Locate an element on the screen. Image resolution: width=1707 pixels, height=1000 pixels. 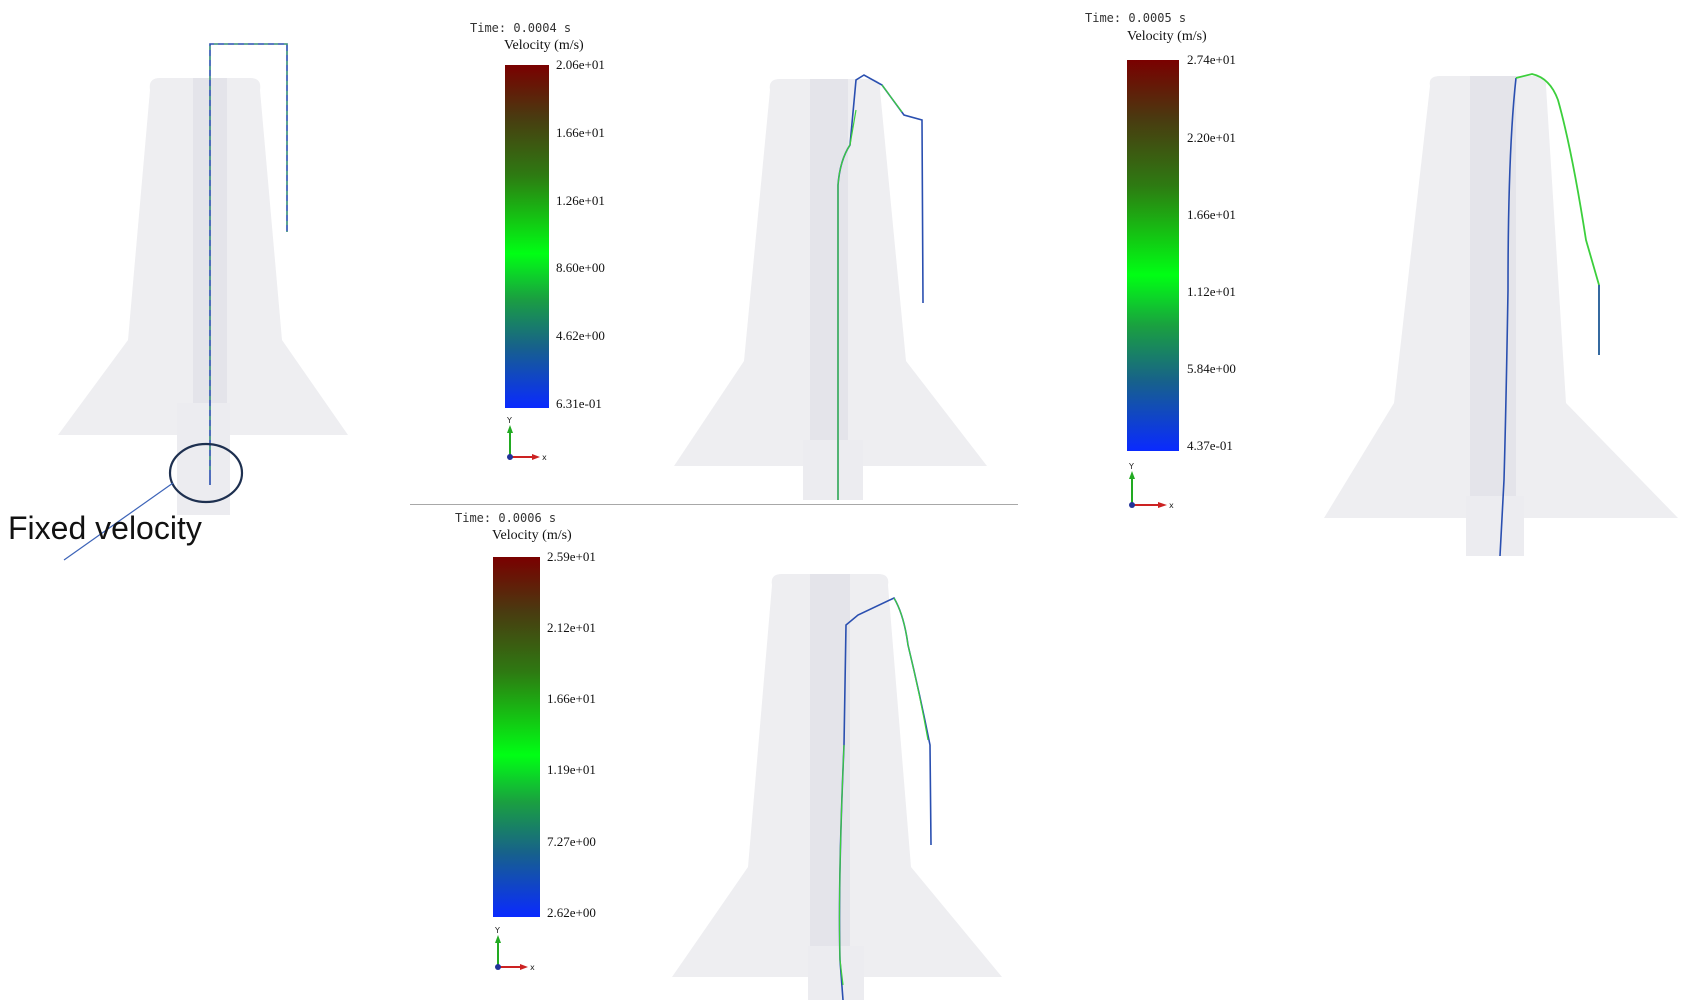
colorbar-tick: 1.26e+01 is located at coordinates (580, 200).